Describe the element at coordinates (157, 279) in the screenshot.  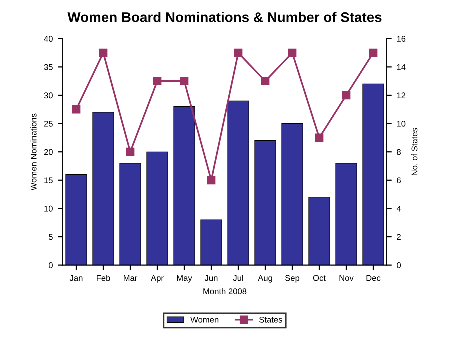
I see `x-tick-label: Apr` at that location.